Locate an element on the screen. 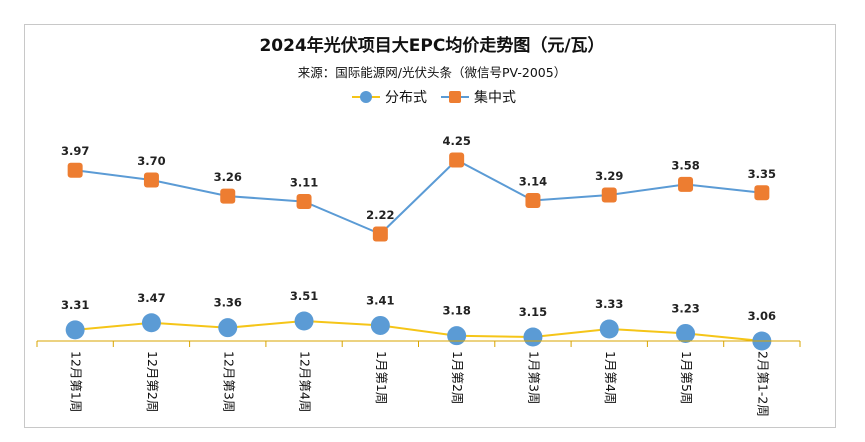 This screenshot has height=442, width=865. data-label: 3.11 is located at coordinates (304, 183).